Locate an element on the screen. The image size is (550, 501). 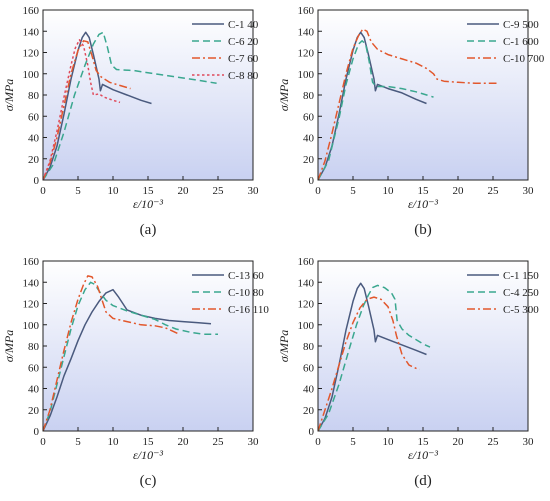
panel-label: (c) is located at coordinates (148, 481).